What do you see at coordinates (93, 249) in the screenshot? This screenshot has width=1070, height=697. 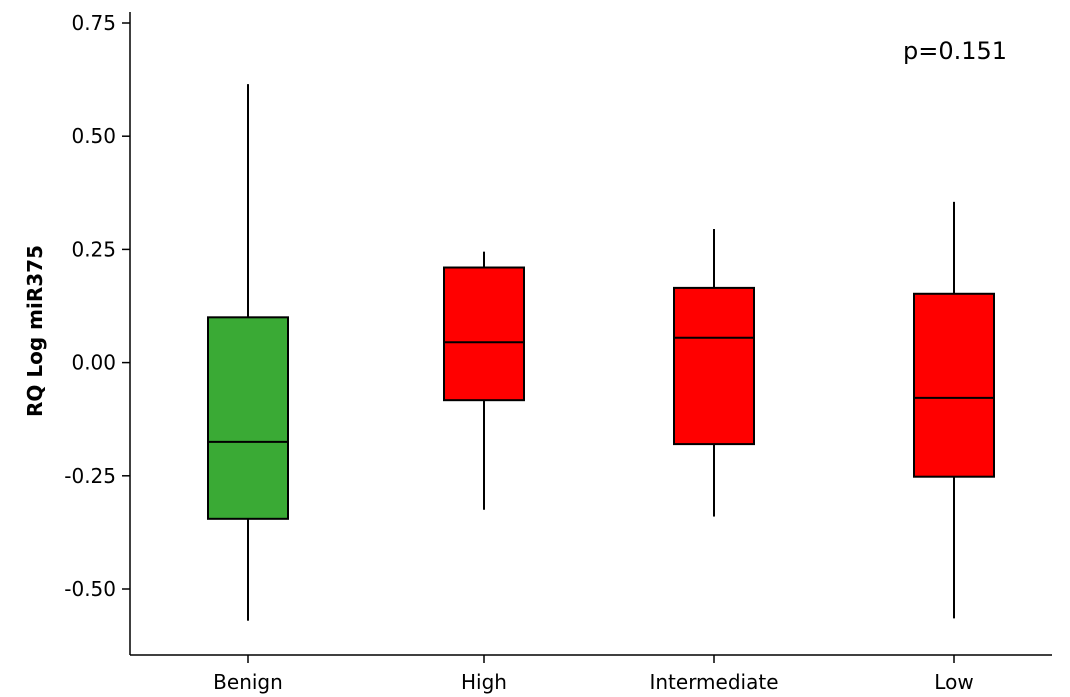 I see `y-tick-label: 0.25` at bounding box center [93, 249].